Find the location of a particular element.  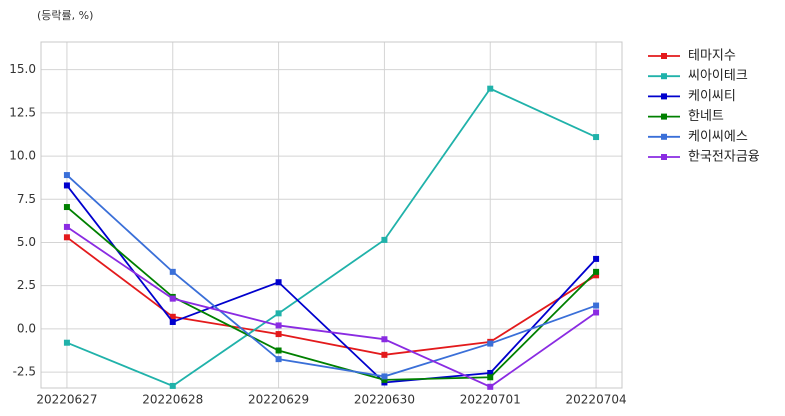

legend-label: 씨아이테크 is located at coordinates (718, 76).